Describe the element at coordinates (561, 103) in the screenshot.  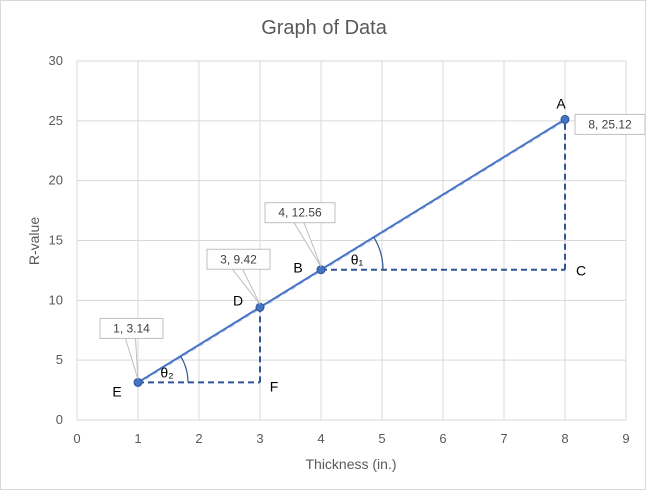
I see `point-letter-label: A` at that location.